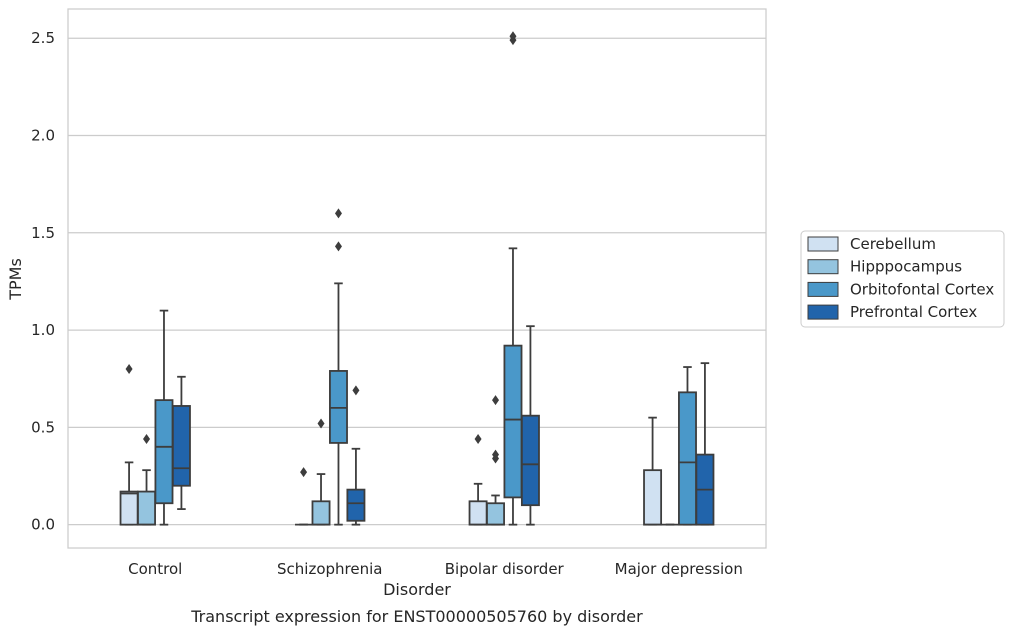 The image size is (1014, 634). Describe the element at coordinates (43, 525) in the screenshot. I see `y-tick-label: 0.0` at that location.